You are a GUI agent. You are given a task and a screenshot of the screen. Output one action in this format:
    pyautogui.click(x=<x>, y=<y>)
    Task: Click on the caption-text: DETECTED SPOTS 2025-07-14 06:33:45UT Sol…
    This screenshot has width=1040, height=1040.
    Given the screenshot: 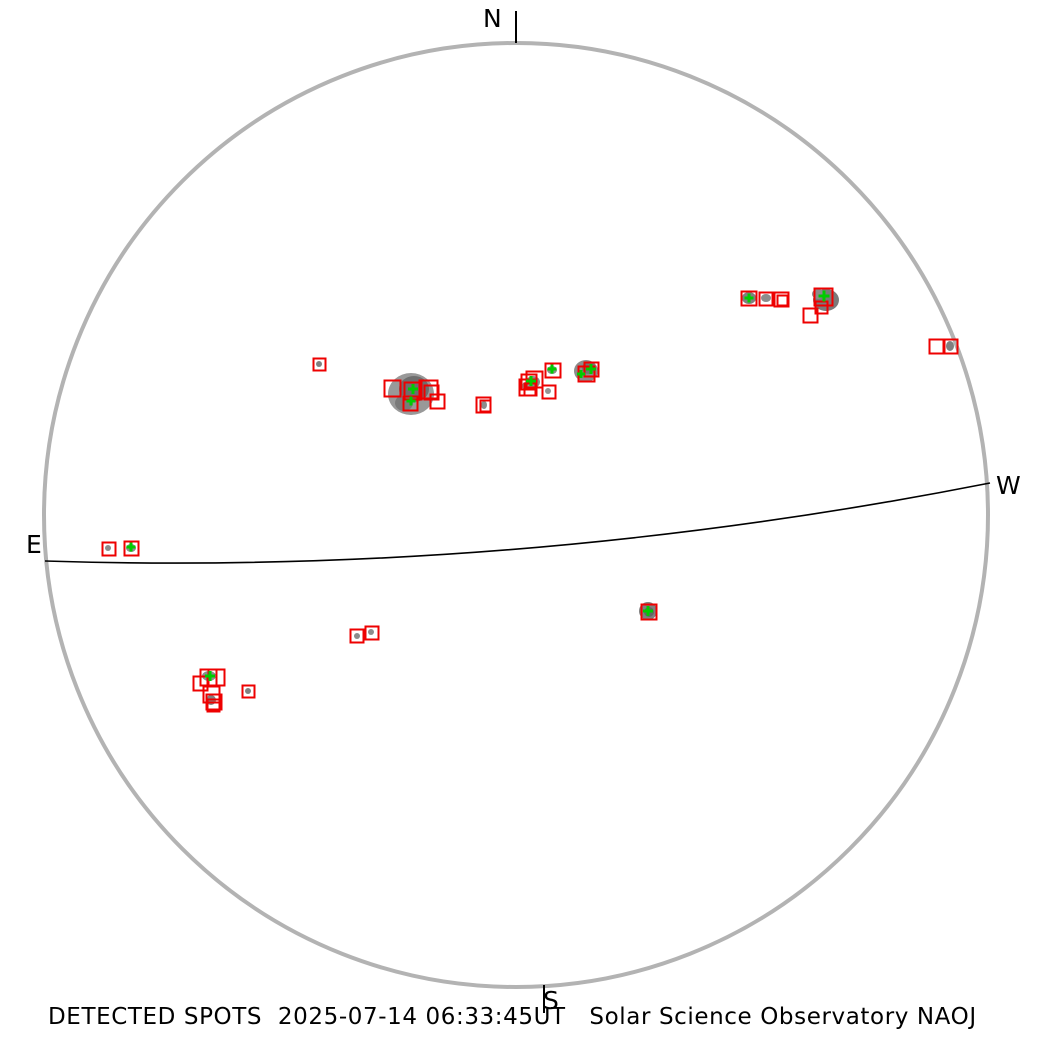 What is the action you would take?
    pyautogui.click(x=512, y=1017)
    